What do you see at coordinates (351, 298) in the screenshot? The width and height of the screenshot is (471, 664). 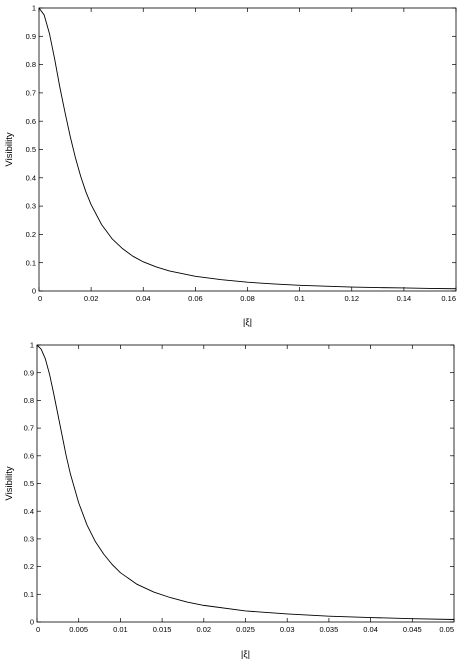 I see `x-tick-label: 0.12` at bounding box center [351, 298].